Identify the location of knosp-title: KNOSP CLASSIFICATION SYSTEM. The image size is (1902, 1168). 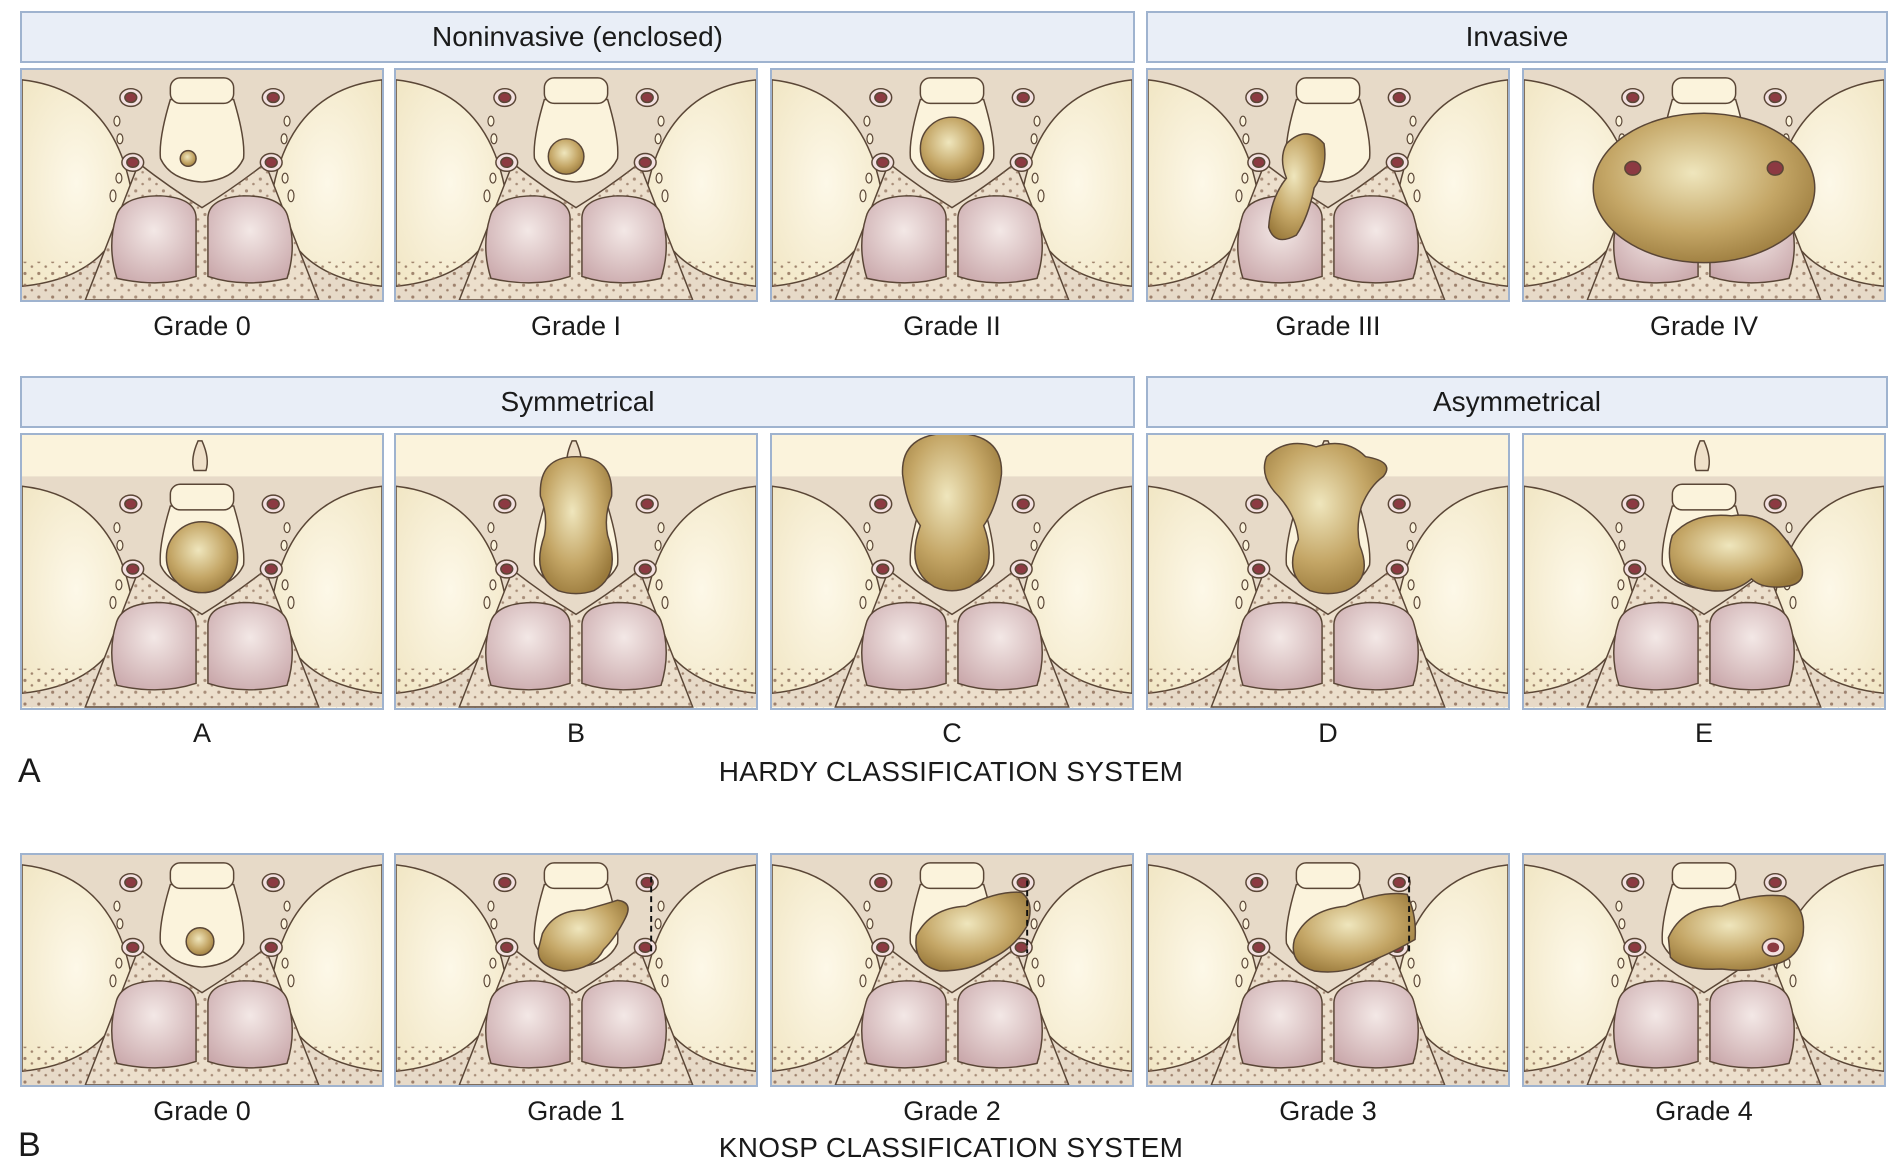
(951, 1147).